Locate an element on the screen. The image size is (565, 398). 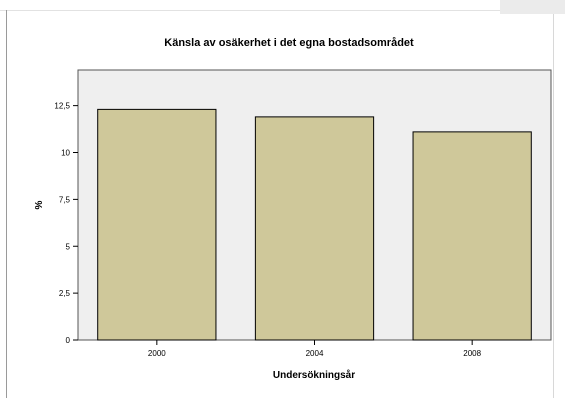
y-axis: 0 2,5 5 7,5 10 12,5 is located at coordinates (66, 223).